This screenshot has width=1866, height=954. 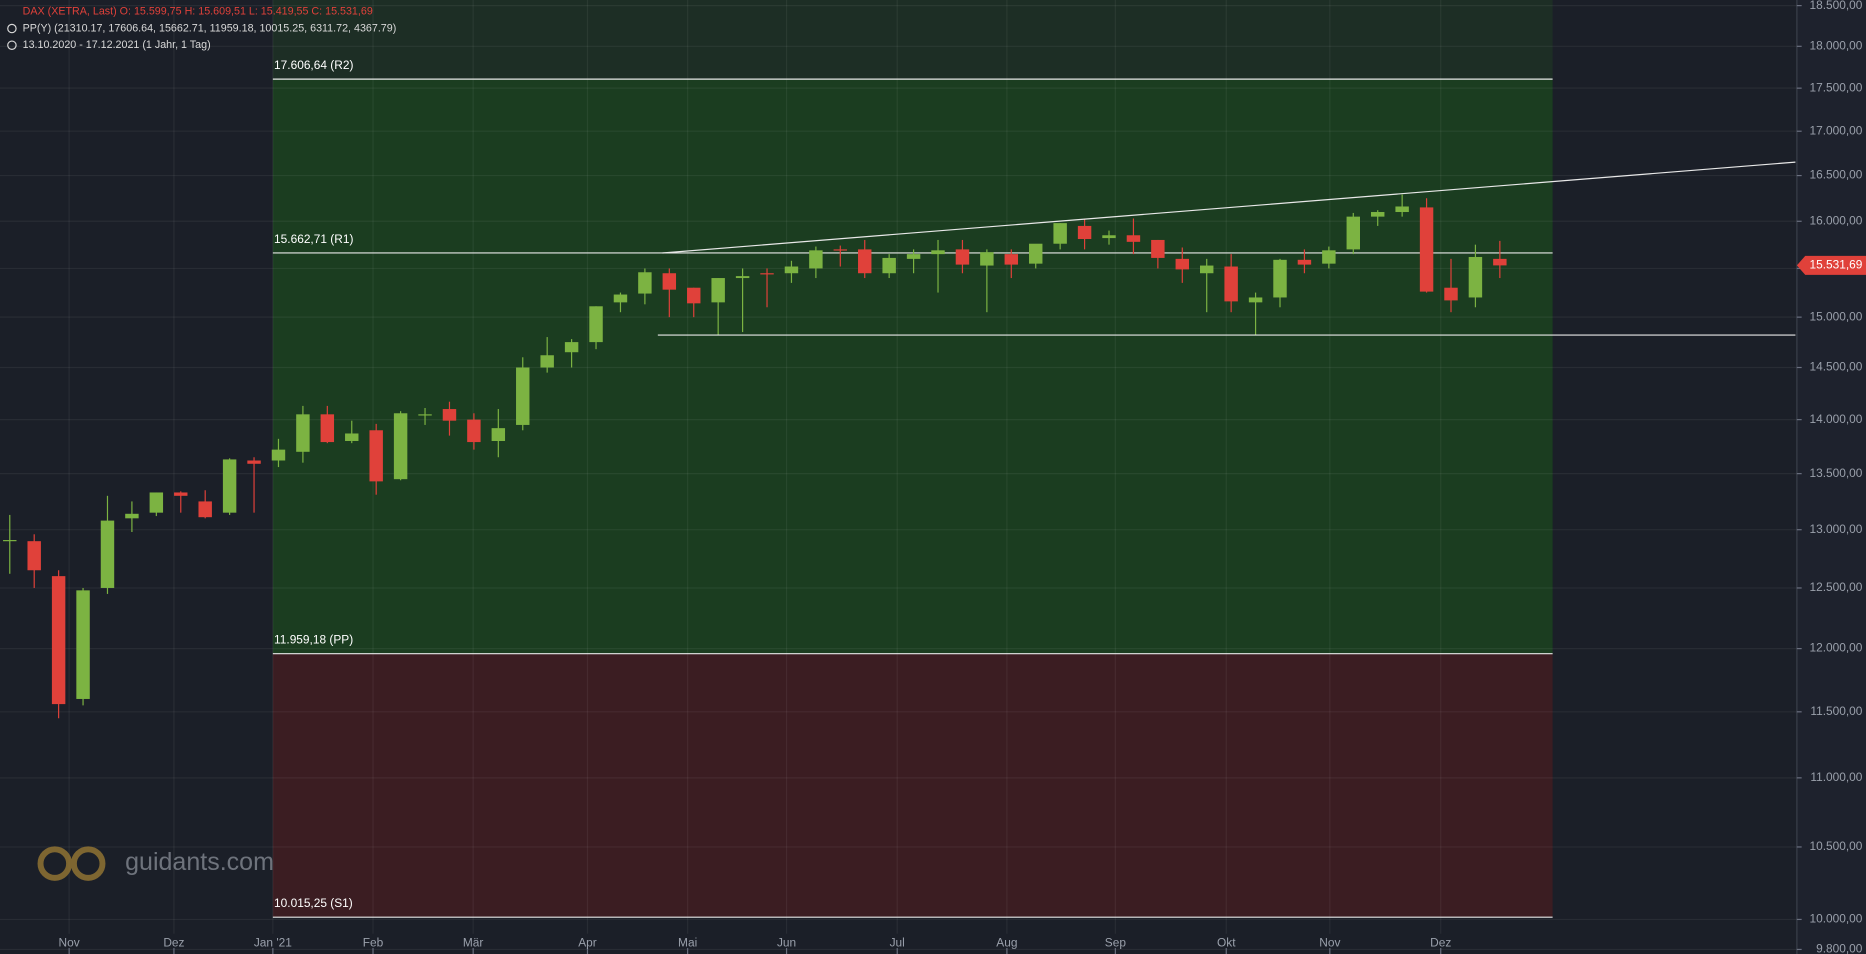 I want to click on y-tick-label: 16.500,00, so click(x=1835, y=175).